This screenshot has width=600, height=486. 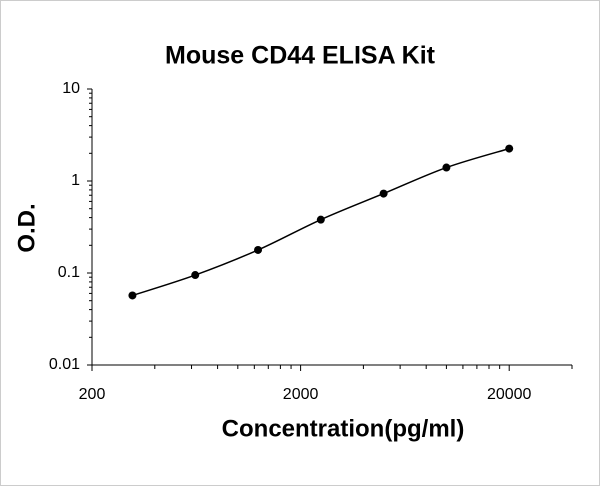 I want to click on x-tick-label: 20000, so click(x=509, y=394).